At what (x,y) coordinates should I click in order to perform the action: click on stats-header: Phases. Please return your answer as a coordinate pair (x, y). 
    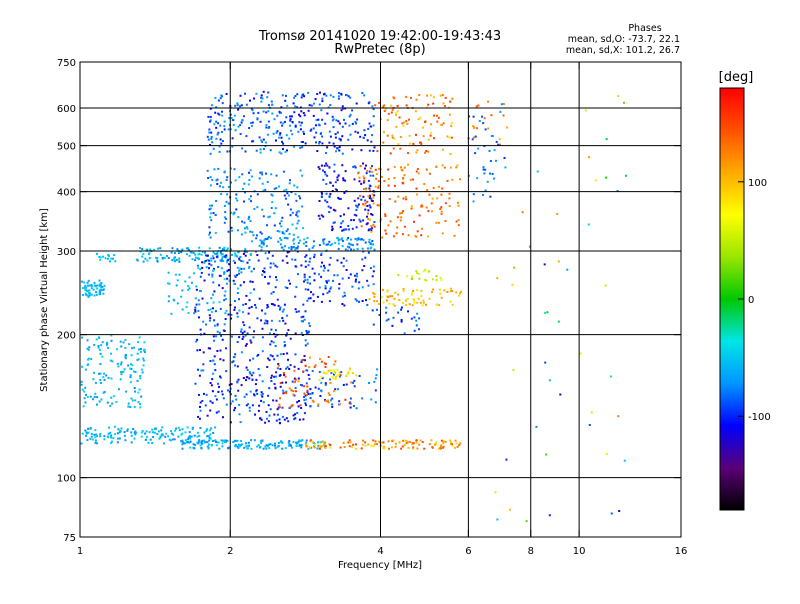
    Looking at the image, I should click on (644, 28).